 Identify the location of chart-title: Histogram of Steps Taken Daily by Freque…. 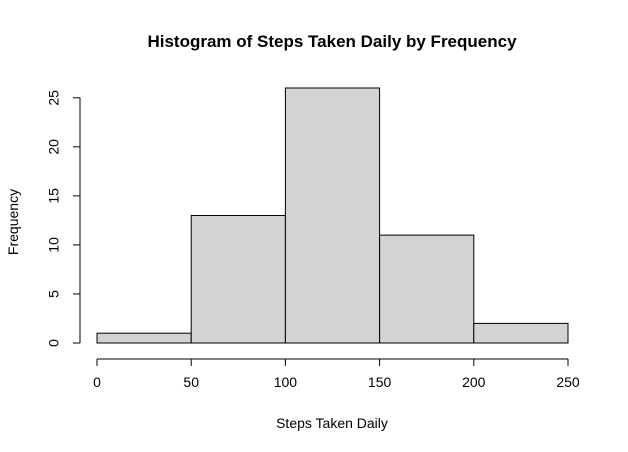
(332, 41).